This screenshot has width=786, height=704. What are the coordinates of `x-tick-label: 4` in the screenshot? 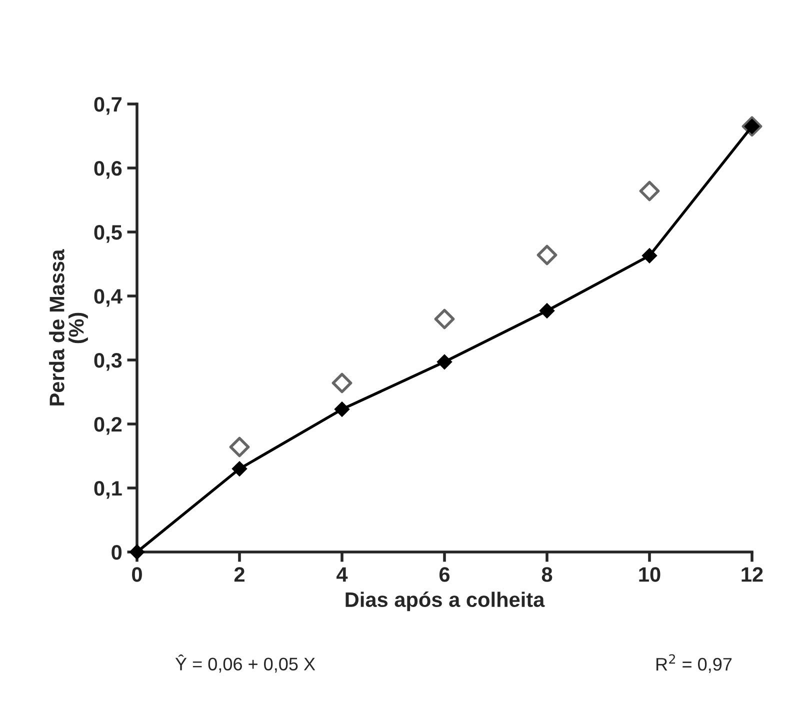 It's located at (342, 574).